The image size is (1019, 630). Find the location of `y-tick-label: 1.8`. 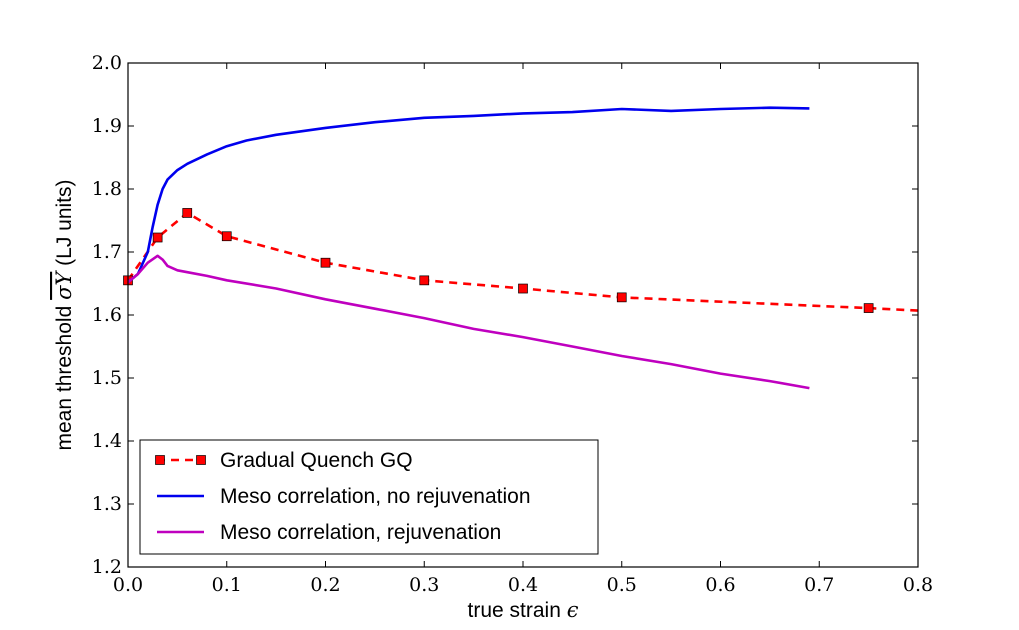

y-tick-label: 1.8 is located at coordinates (107, 189).